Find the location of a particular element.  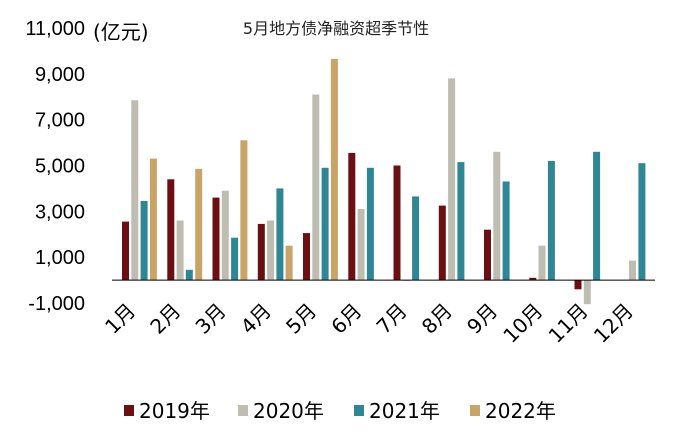

legend-label: 2019年 is located at coordinates (174, 411).